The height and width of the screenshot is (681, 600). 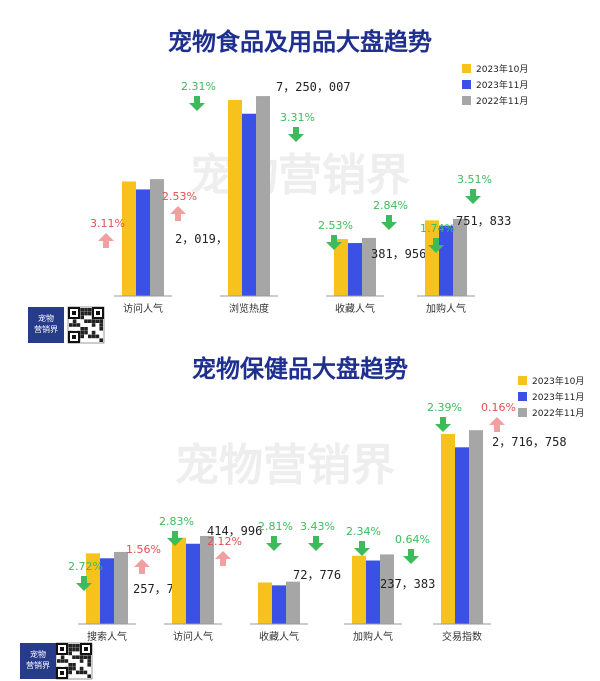 I want to click on change-label: 2.31%, so click(x=198, y=86).